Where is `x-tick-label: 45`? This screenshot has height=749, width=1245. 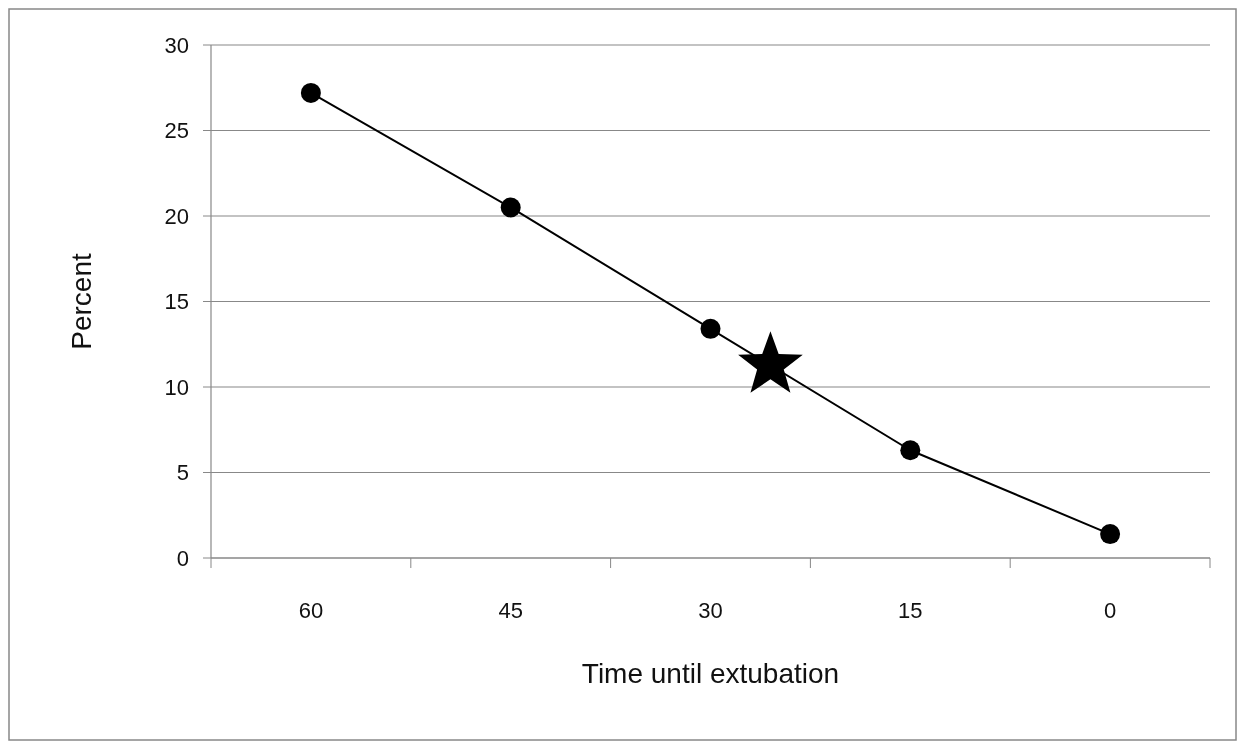 x-tick-label: 45 is located at coordinates (510, 610).